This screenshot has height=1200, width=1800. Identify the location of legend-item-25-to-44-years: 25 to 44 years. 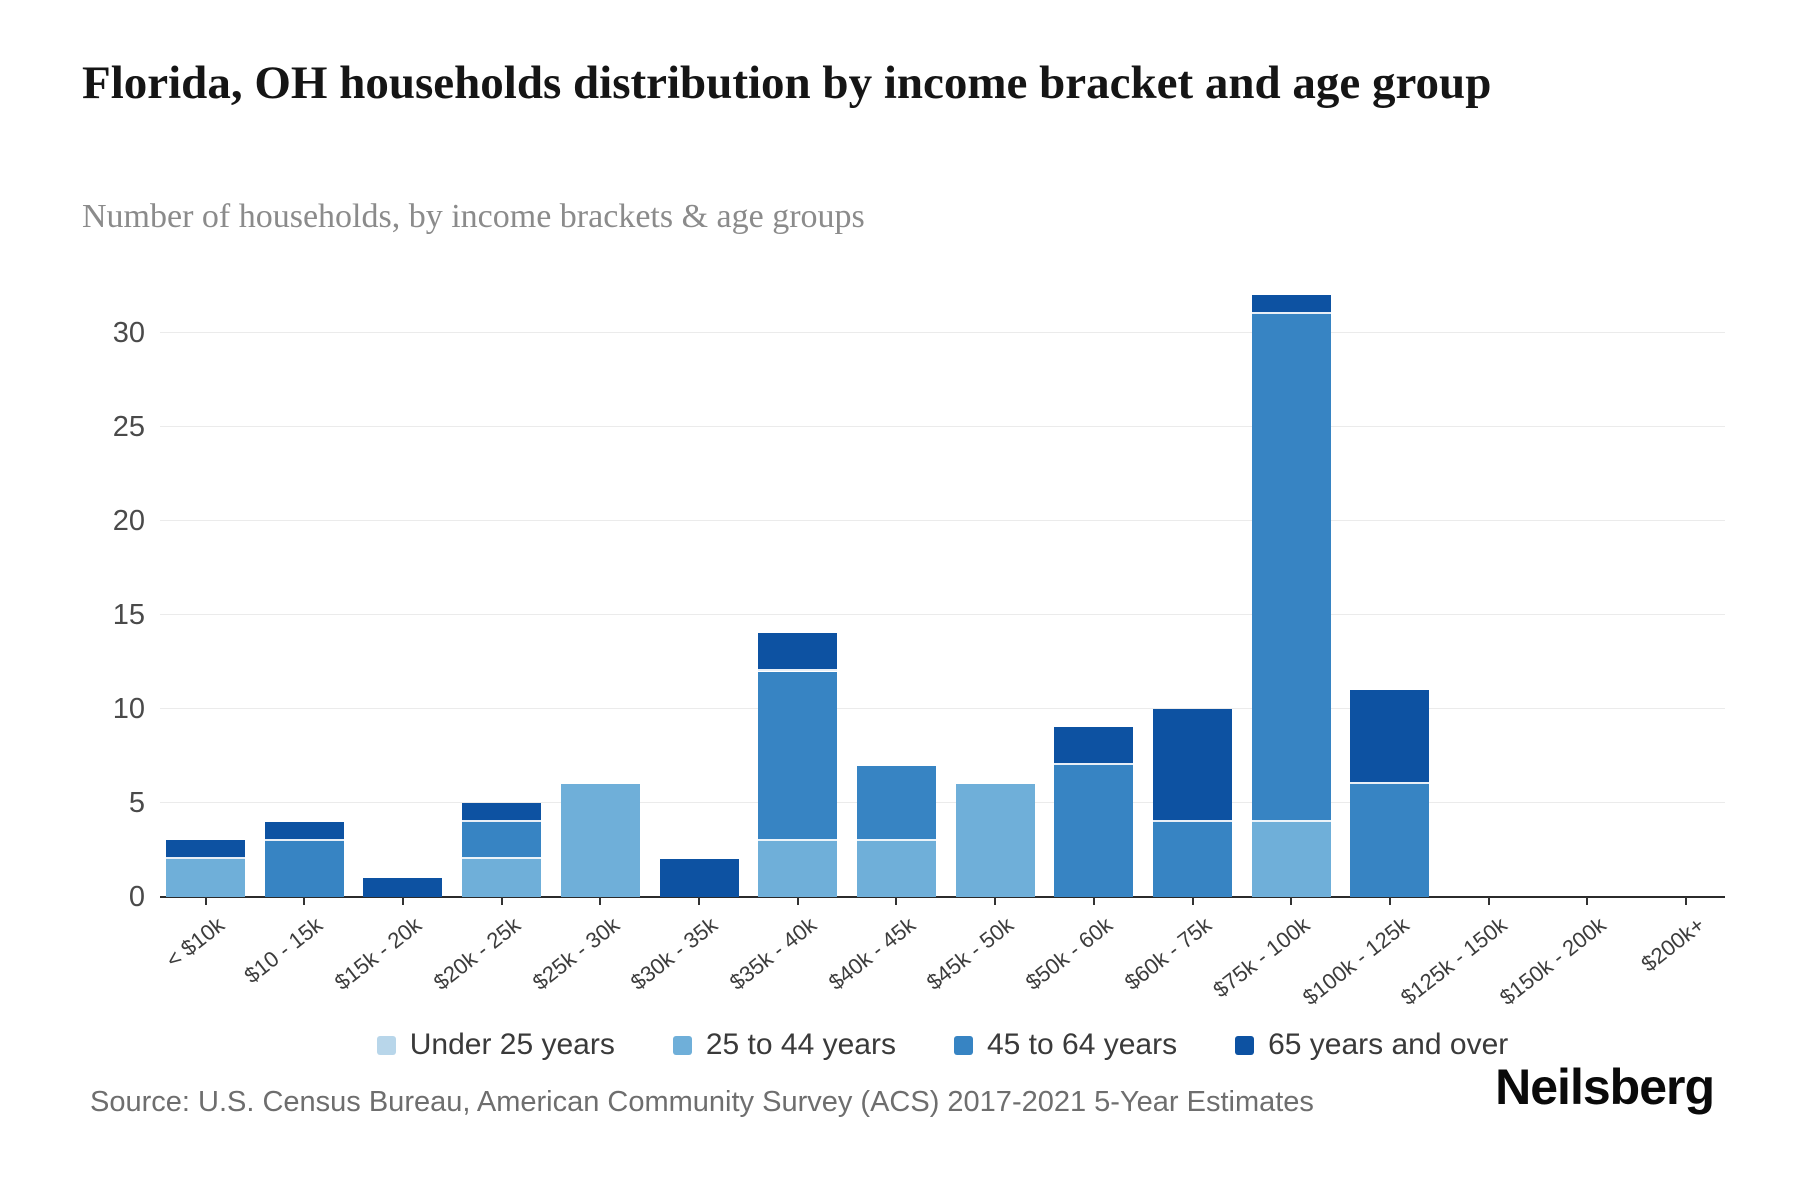
(784, 1045).